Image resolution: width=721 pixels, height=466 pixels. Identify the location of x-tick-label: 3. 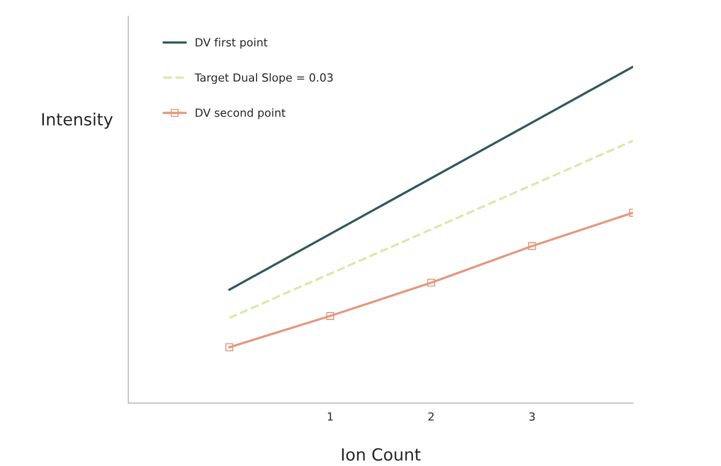
(532, 416).